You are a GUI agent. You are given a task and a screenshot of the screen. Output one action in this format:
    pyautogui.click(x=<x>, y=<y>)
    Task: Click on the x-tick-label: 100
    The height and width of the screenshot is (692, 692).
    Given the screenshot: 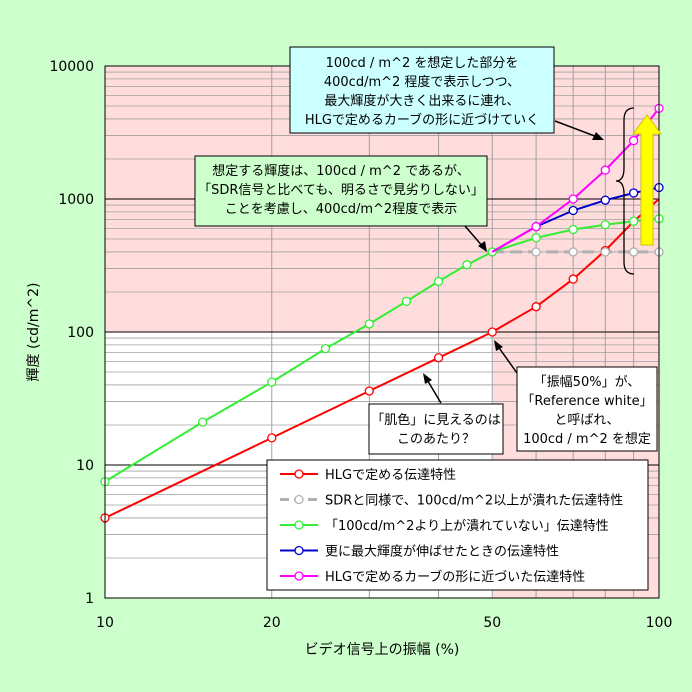 What is the action you would take?
    pyautogui.click(x=659, y=623)
    